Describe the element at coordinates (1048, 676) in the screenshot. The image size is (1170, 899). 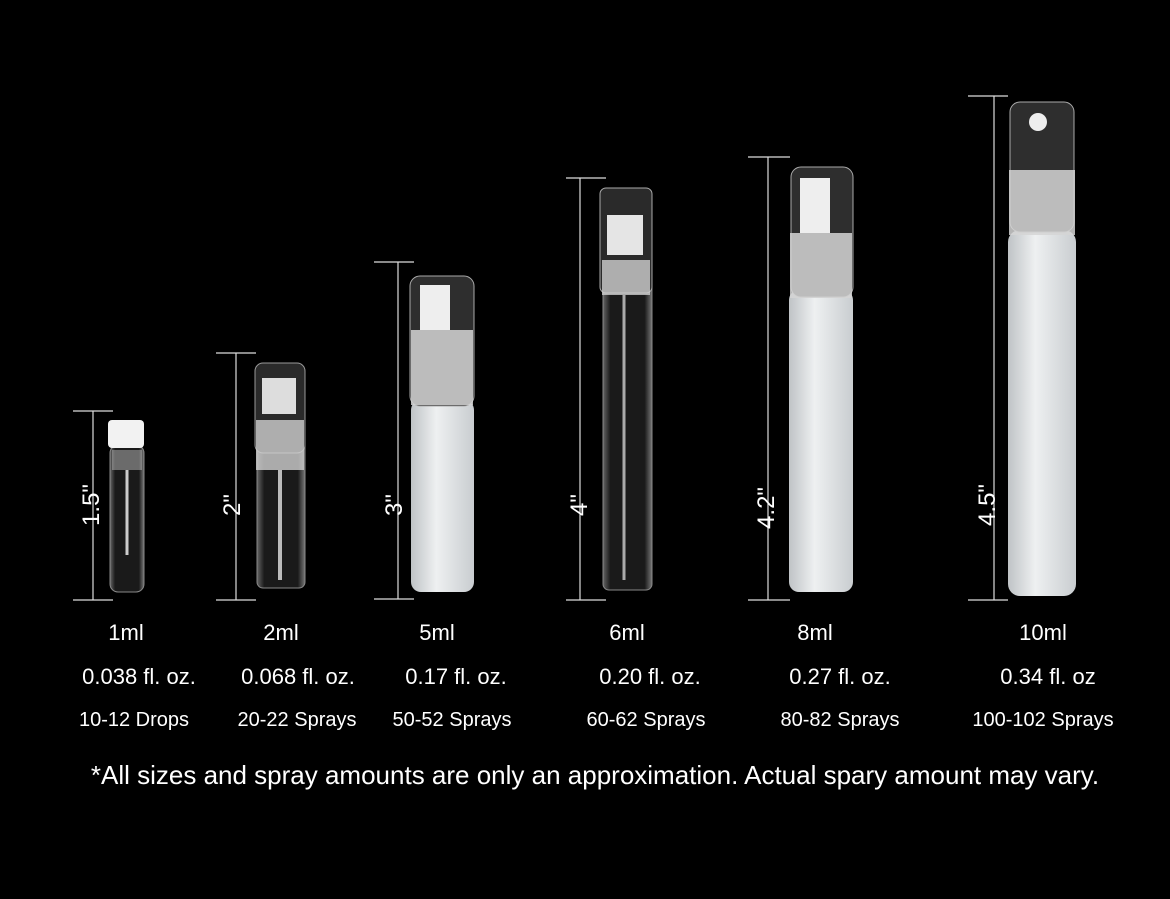
I see `floz-label: 0.34 fl. oz` at that location.